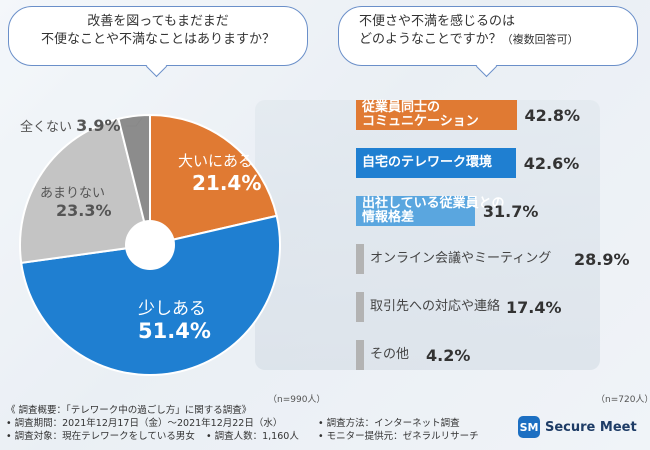 The image size is (650, 450). I want to click on bar-label-line: その他, so click(390, 354).